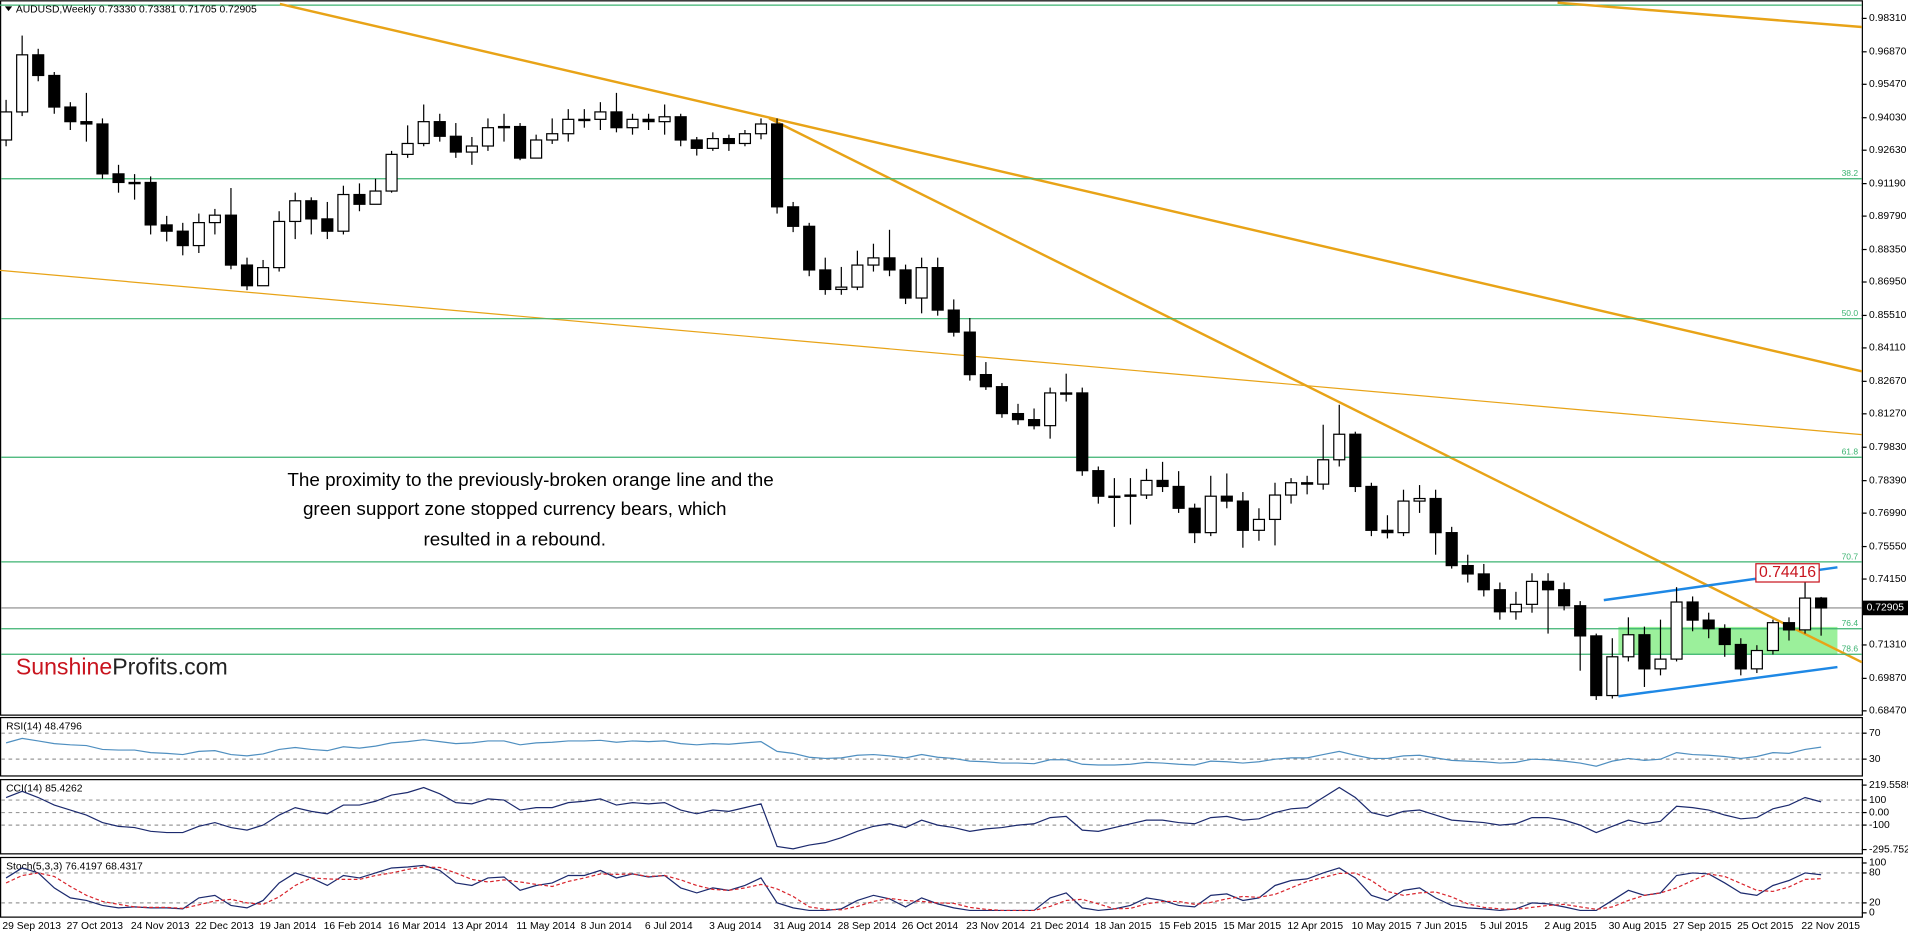  What do you see at coordinates (1888, 52) in the screenshot?
I see `y-tick-label: 0.96870` at bounding box center [1888, 52].